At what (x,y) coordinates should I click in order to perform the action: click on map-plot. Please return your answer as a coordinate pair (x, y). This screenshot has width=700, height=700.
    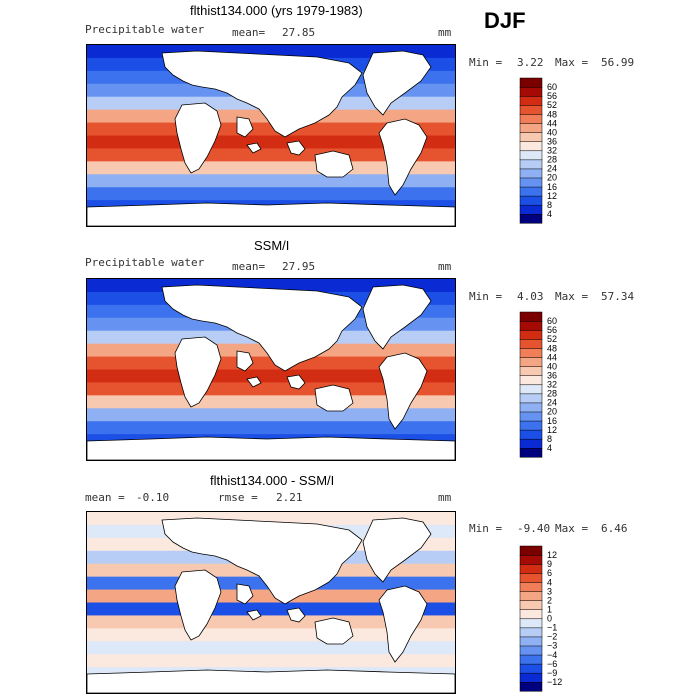
    Looking at the image, I should click on (271, 369).